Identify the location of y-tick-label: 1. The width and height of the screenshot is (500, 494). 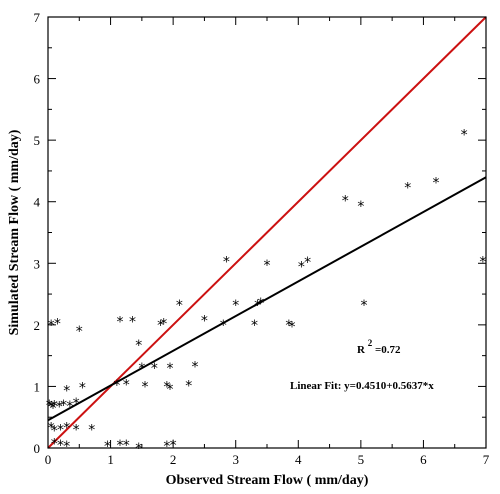
(37, 386).